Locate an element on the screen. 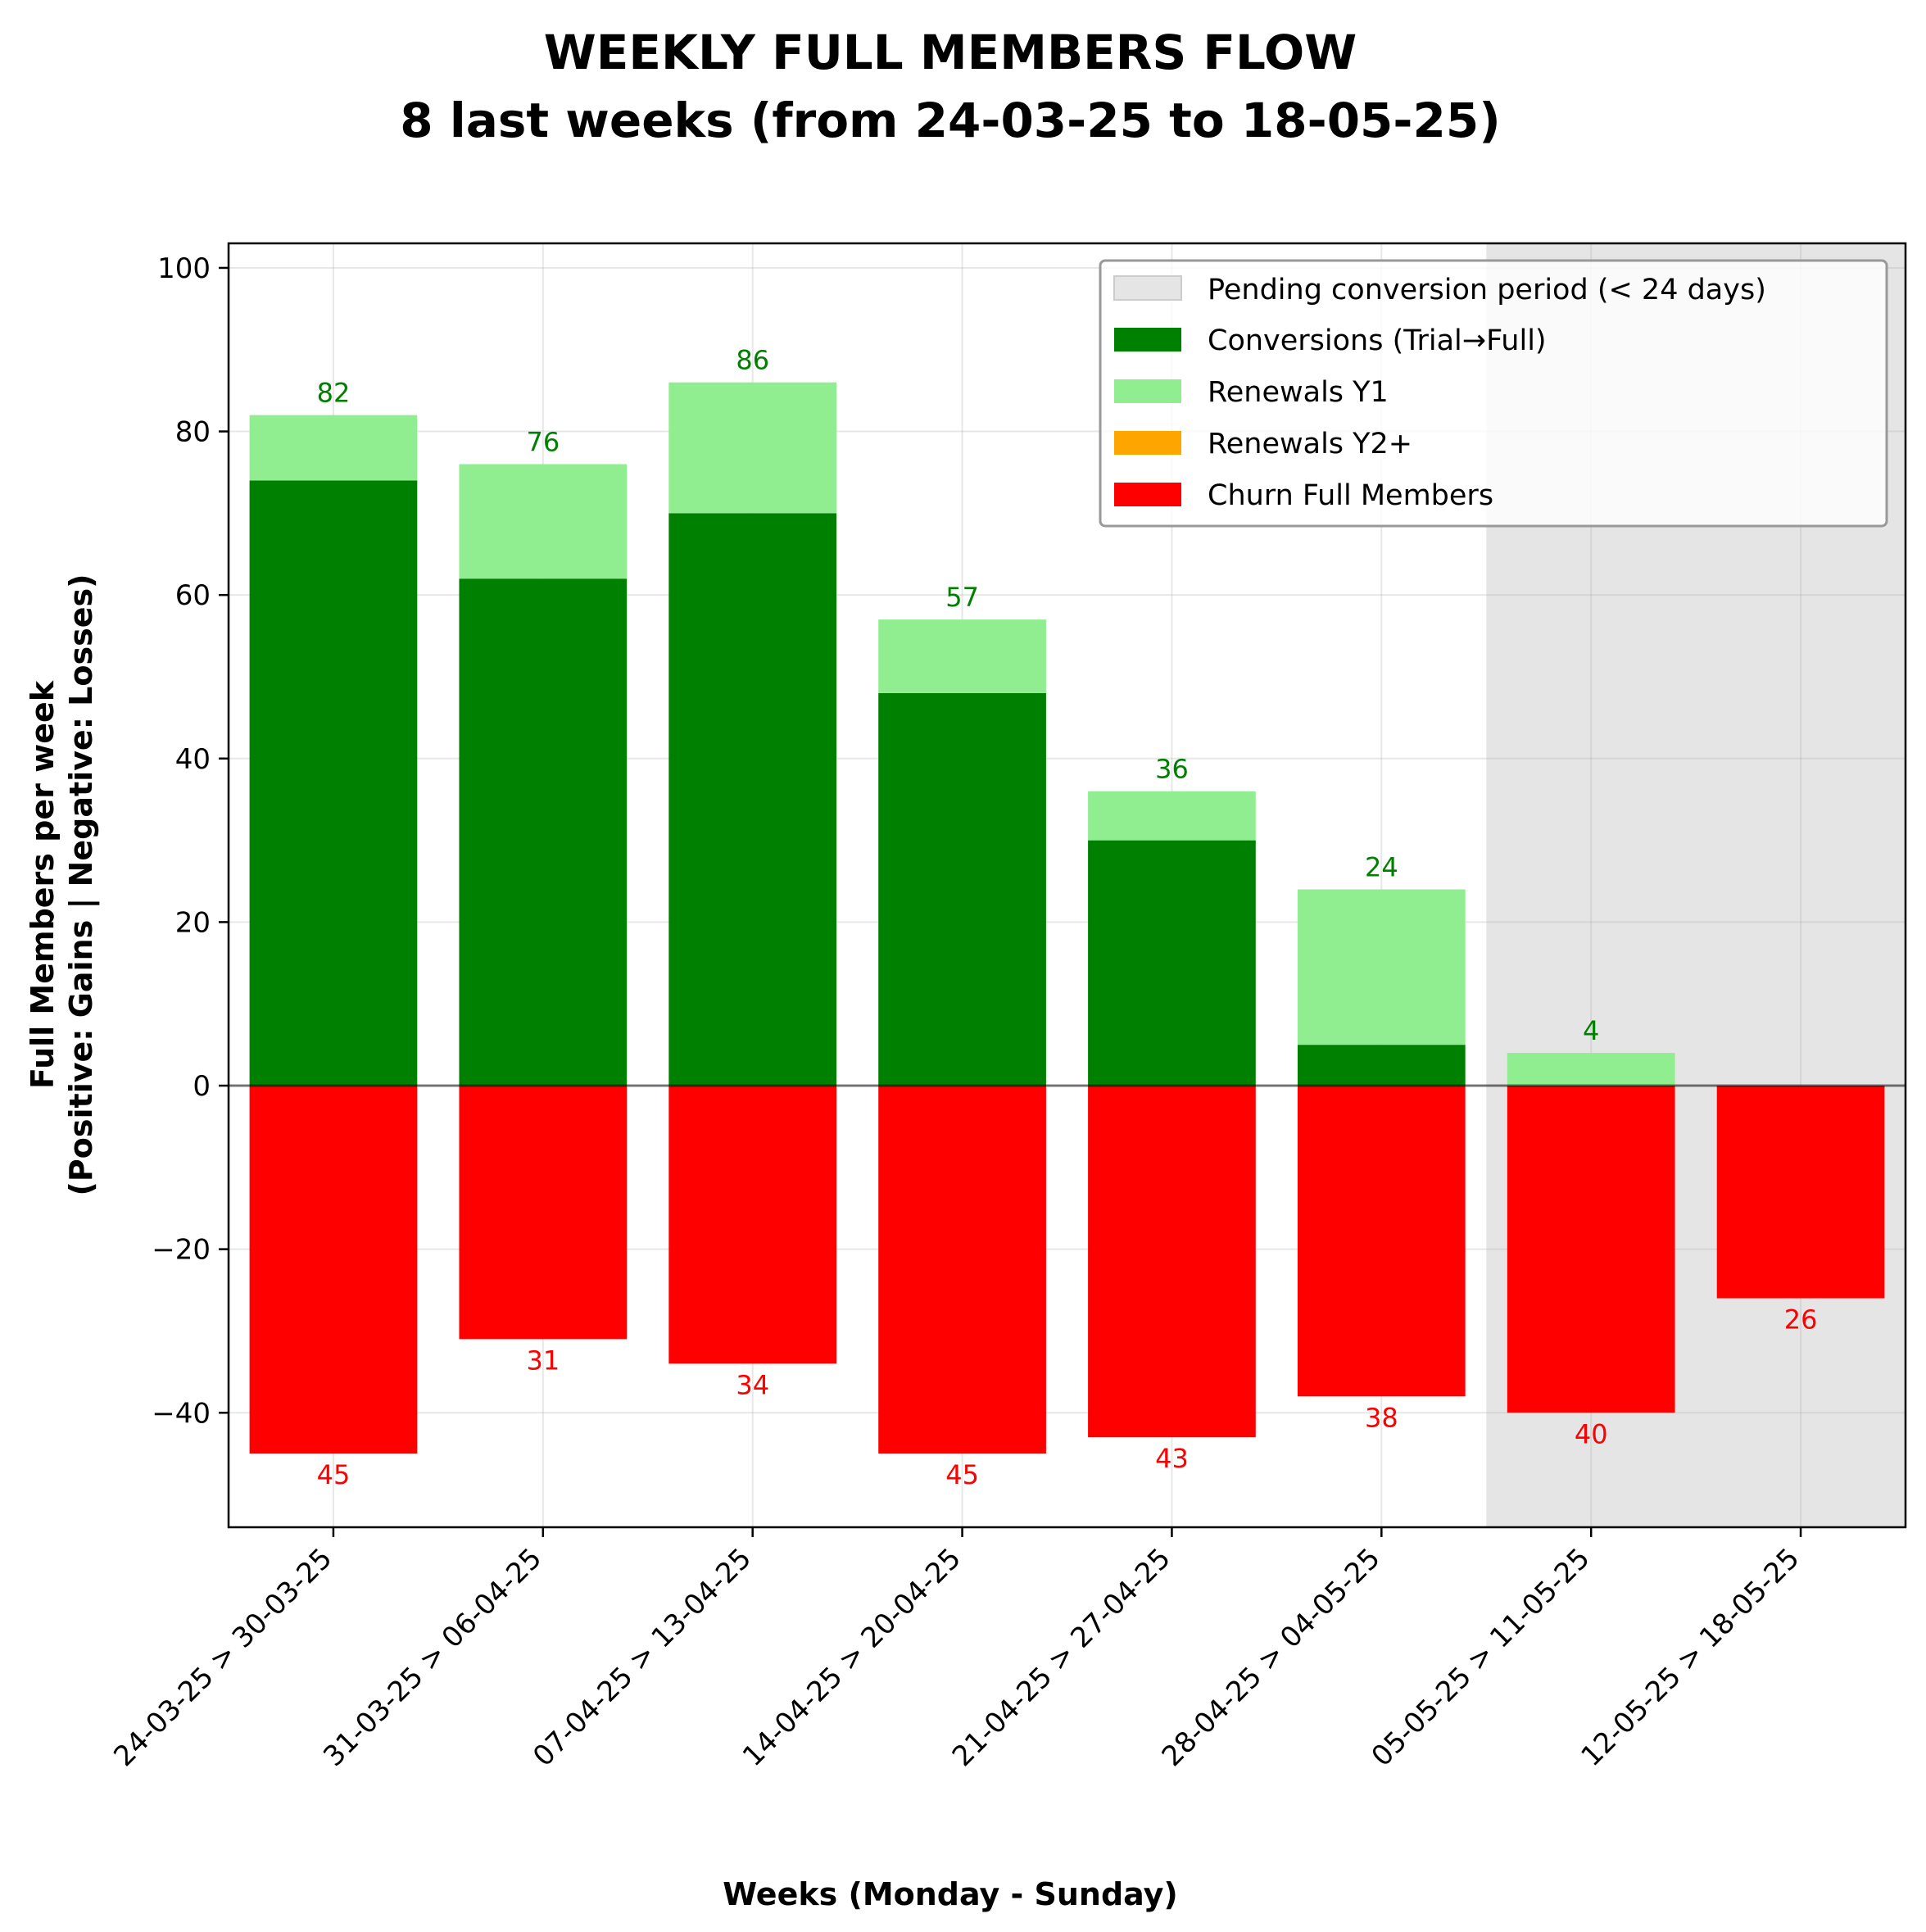 The image size is (1926, 1932). y-tick-label: 100 is located at coordinates (184, 268).